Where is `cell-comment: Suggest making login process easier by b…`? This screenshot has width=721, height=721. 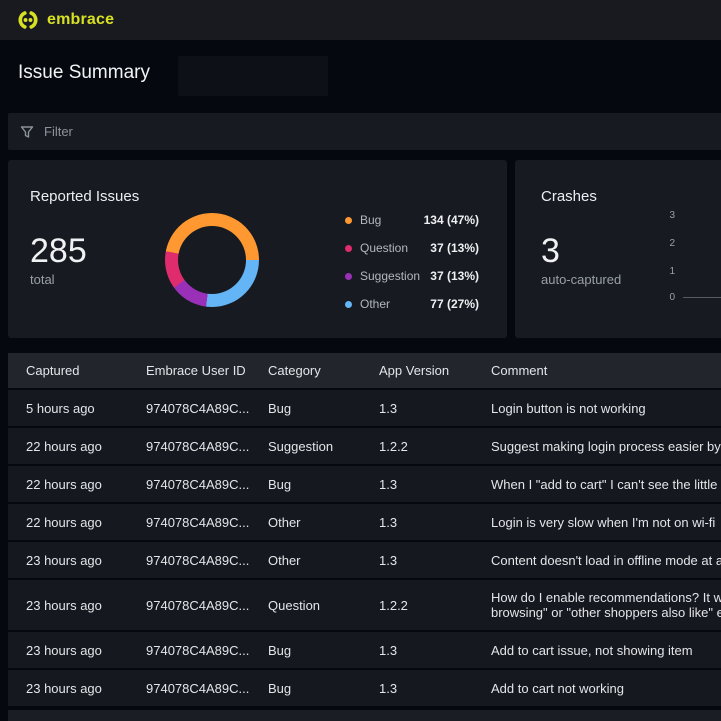 cell-comment: Suggest making login process easier by b… is located at coordinates (606, 446).